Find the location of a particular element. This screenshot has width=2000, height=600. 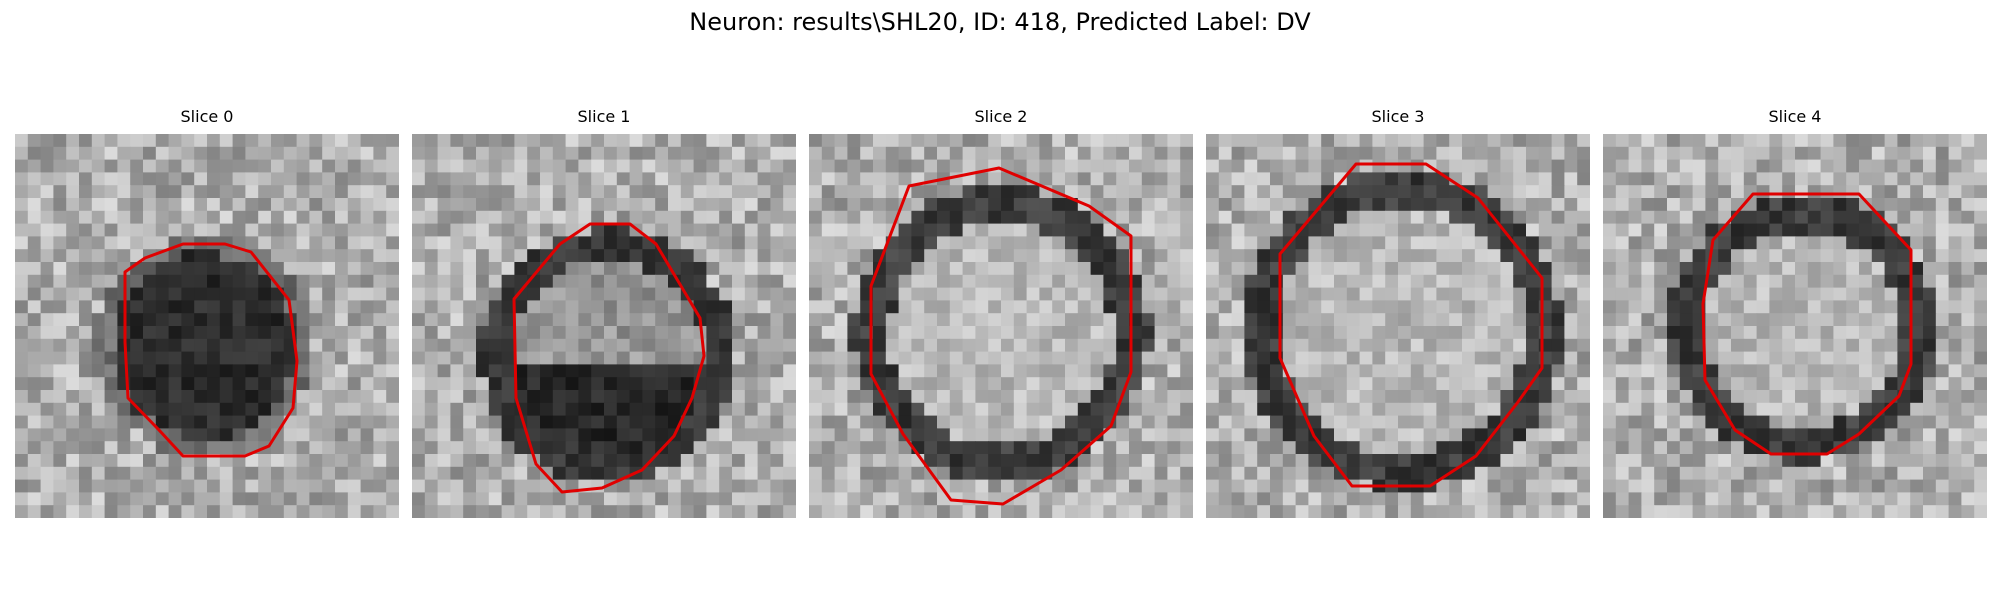

slice-panel-4: Slice 4 is located at coordinates (1795, 310).